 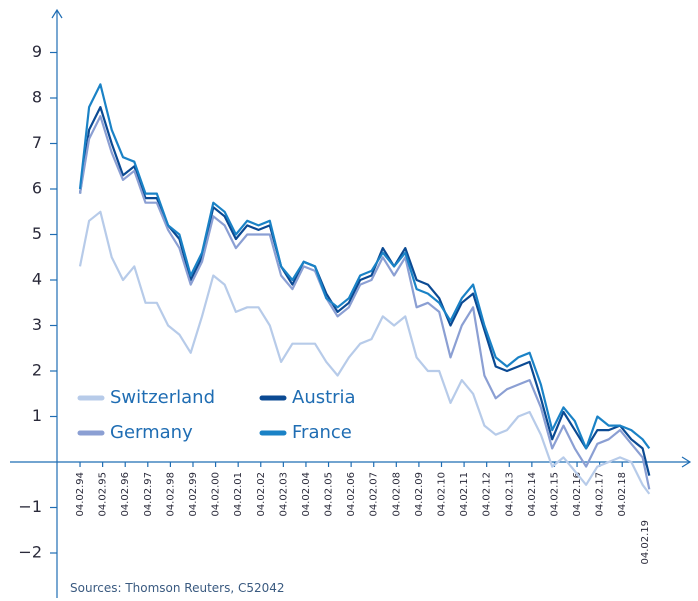 I want to click on x-tick-label: 04.02.08, so click(x=396, y=494).